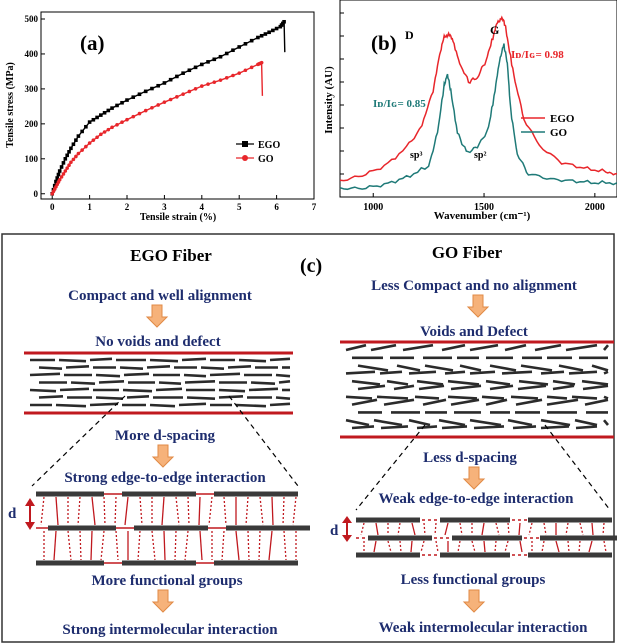 The height and width of the screenshot is (644, 617). Describe the element at coordinates (32, 124) in the screenshot. I see `panel-a-ytick-label: 200` at that location.